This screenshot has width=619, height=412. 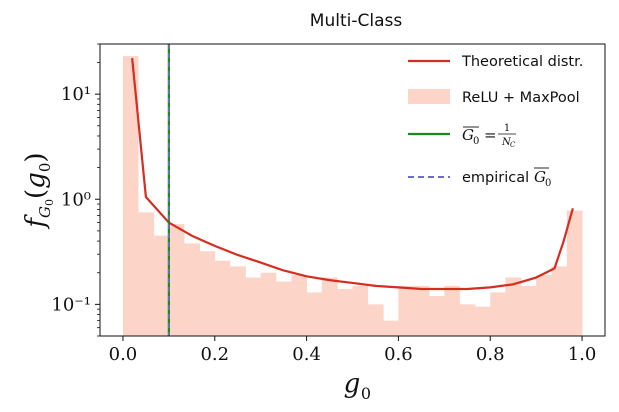 I want to click on y-tick-label: 10⁰, so click(x=76, y=199).